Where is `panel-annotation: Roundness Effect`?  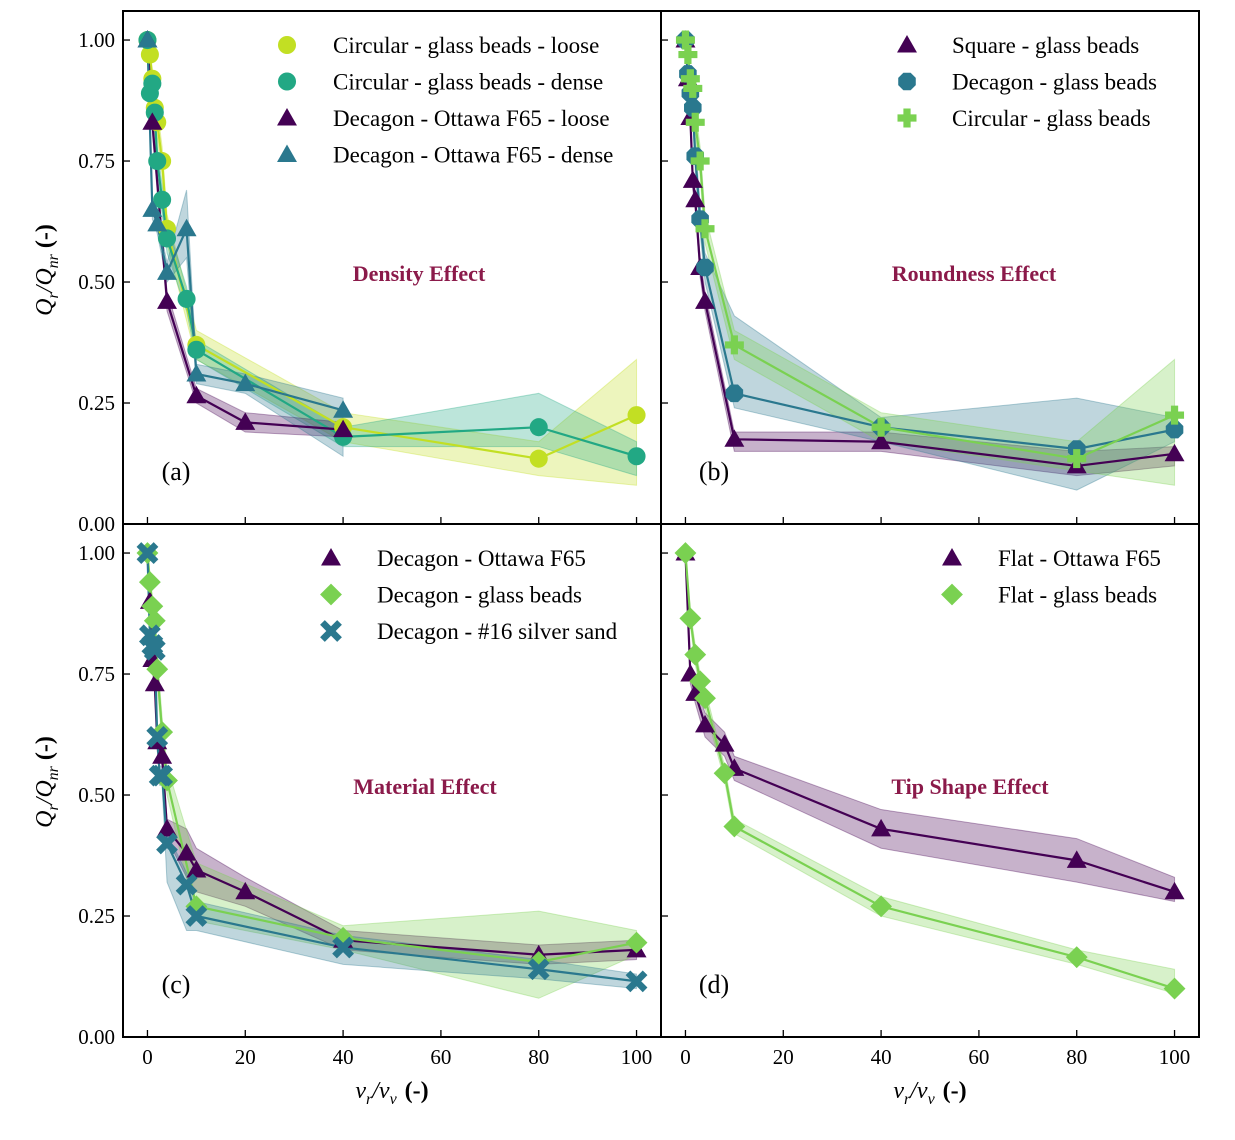 panel-annotation: Roundness Effect is located at coordinates (974, 273).